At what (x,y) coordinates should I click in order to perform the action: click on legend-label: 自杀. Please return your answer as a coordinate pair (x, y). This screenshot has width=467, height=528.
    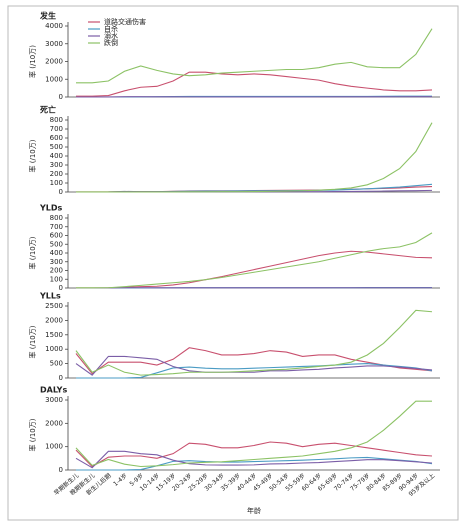
    Looking at the image, I should click on (111, 28).